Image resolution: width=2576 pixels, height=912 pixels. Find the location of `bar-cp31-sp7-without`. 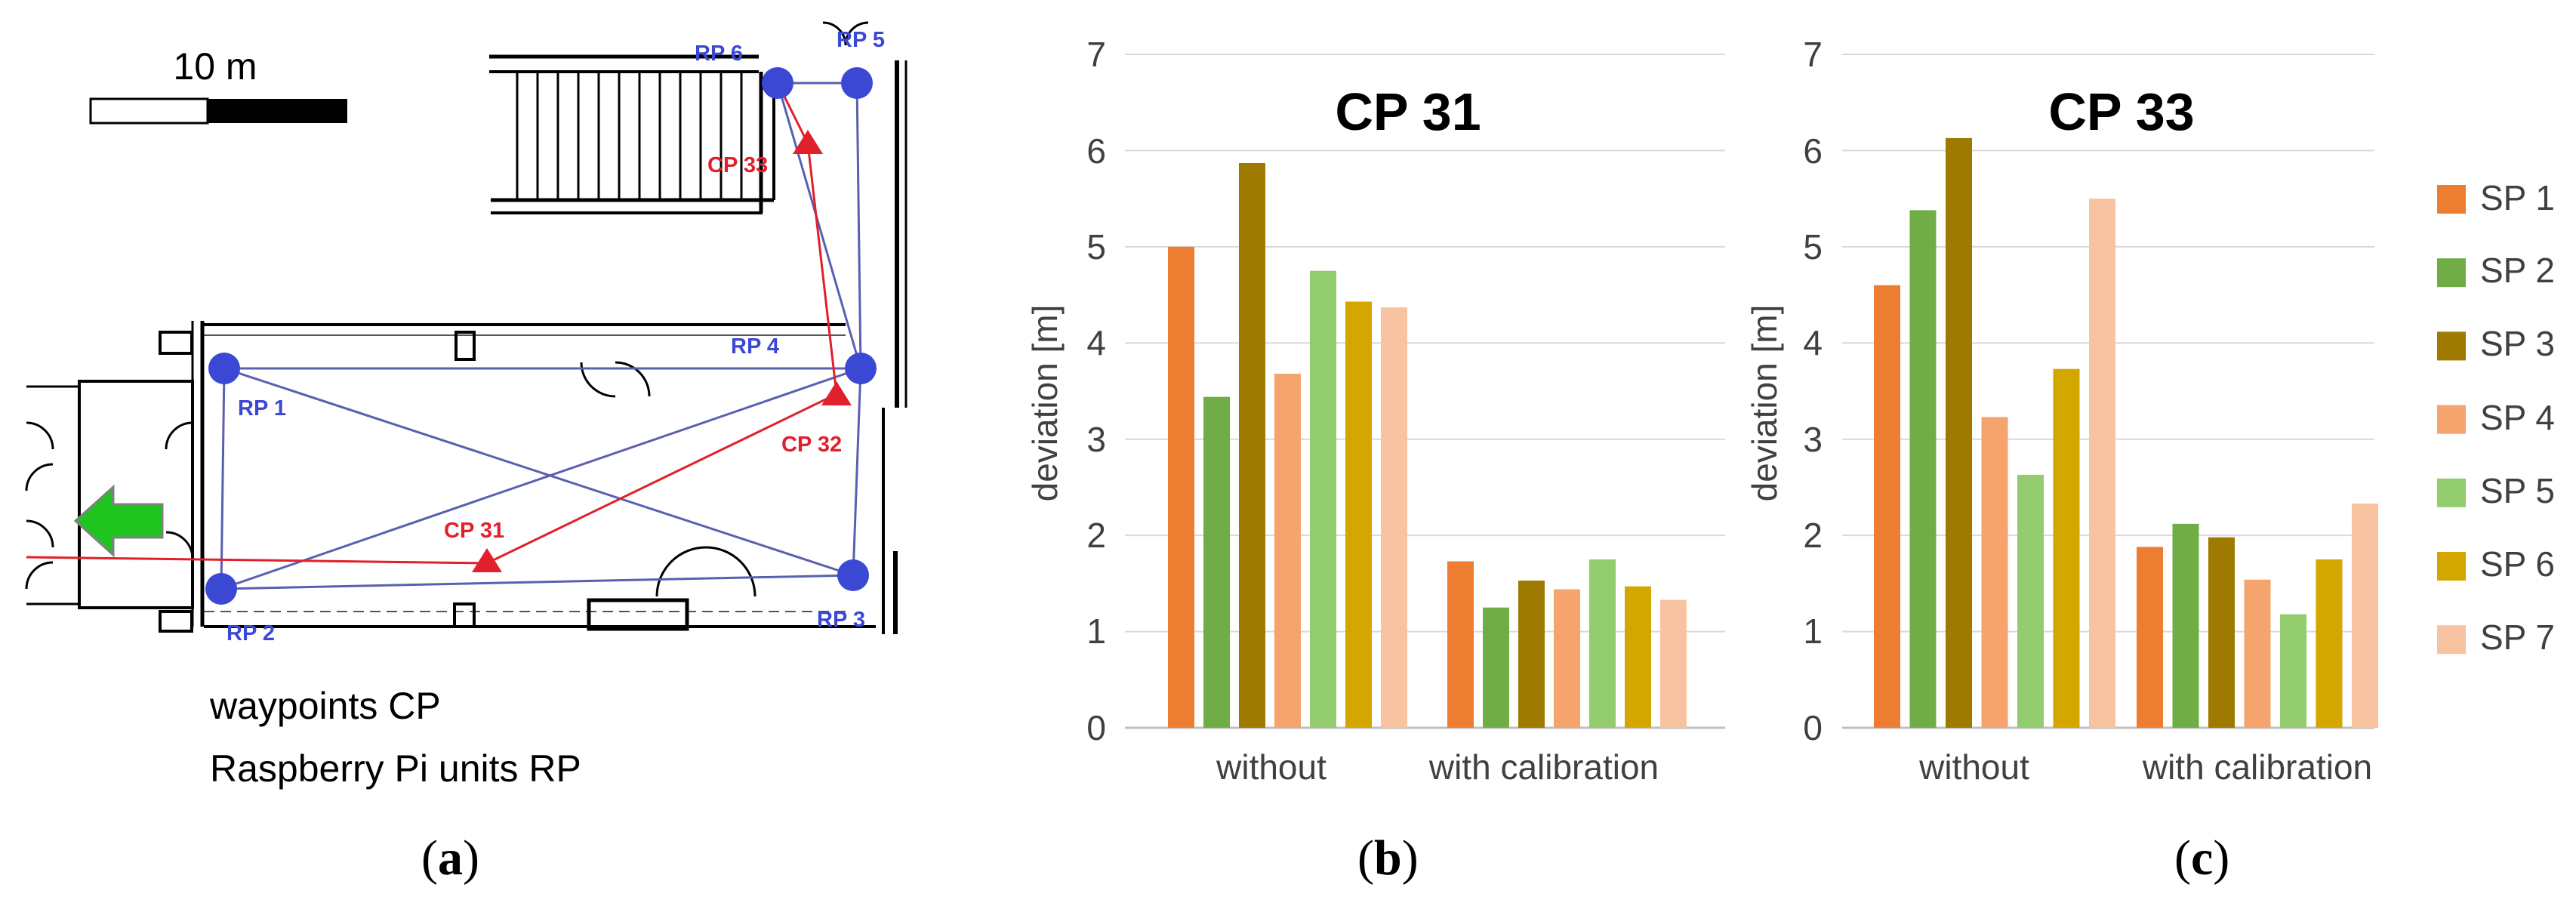

bar-cp31-sp7-without is located at coordinates (1394, 517).